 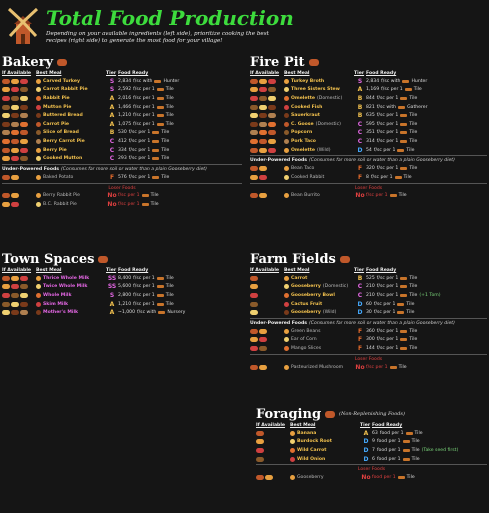 I want to click on food-value: 360, so click(x=370, y=331).